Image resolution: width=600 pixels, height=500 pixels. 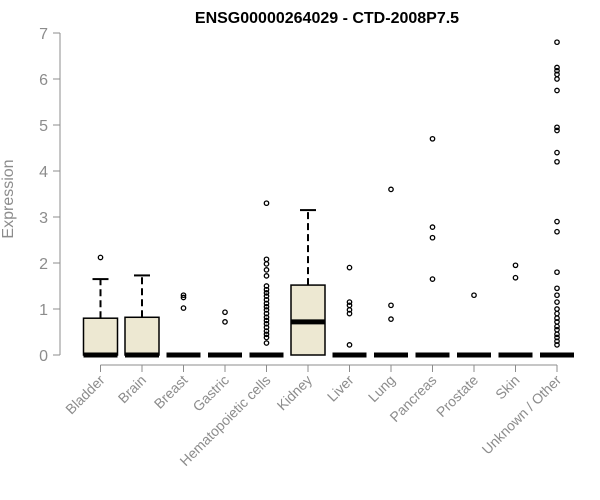 What do you see at coordinates (43, 34) in the screenshot?
I see `y-tick-label: 7` at bounding box center [43, 34].